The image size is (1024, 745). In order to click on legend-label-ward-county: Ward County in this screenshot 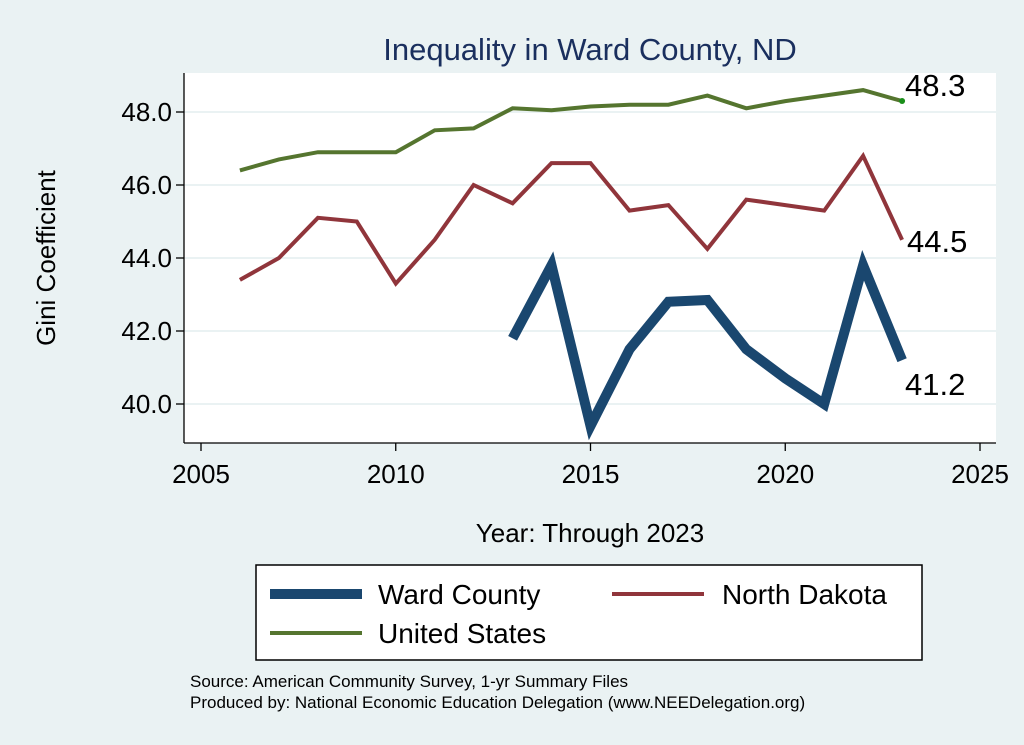, I will do `click(459, 594)`.